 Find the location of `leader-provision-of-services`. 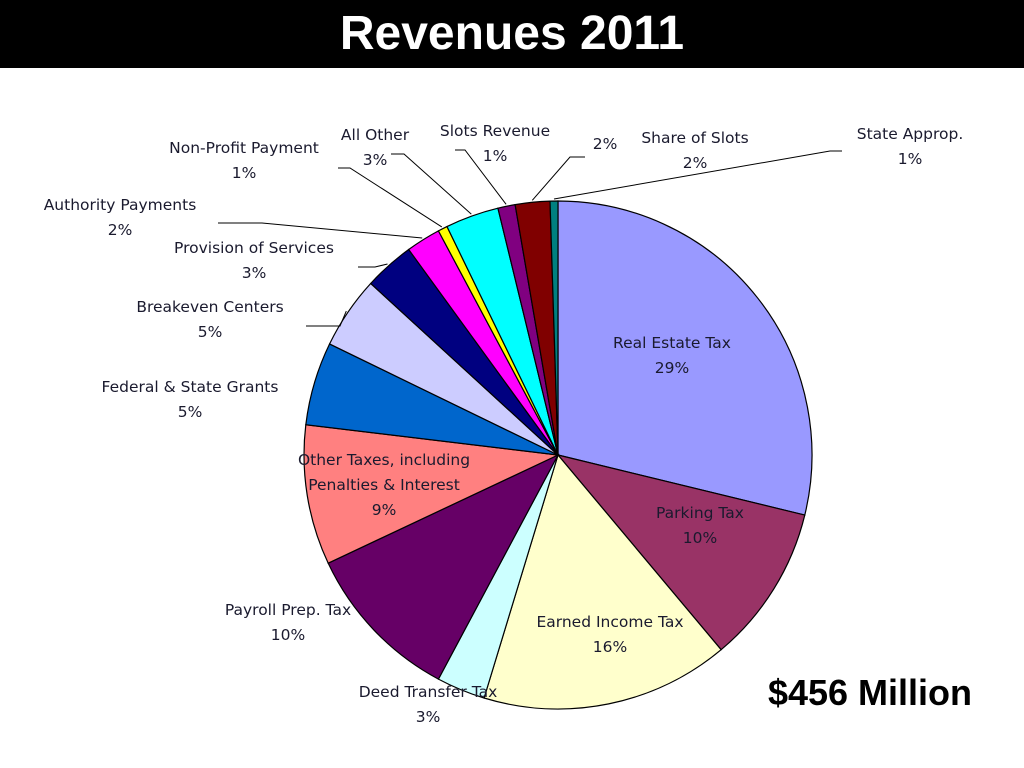

leader-provision-of-services is located at coordinates (373, 265).